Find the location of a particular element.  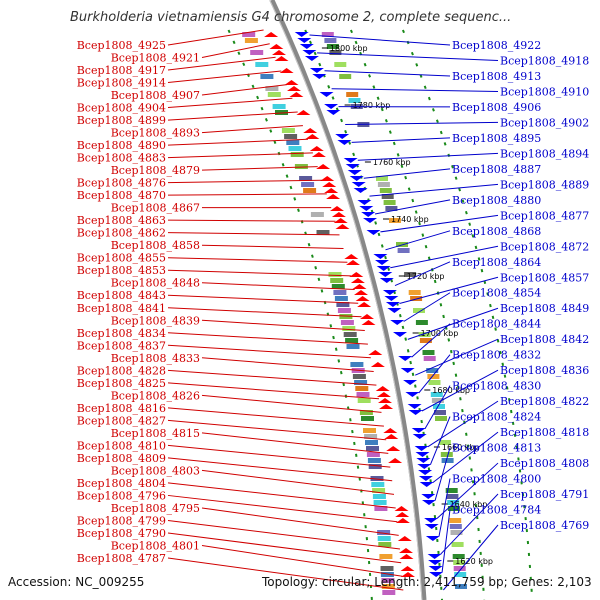

gene-label-right: Bcep1808_4894 is located at coordinates (544, 153).